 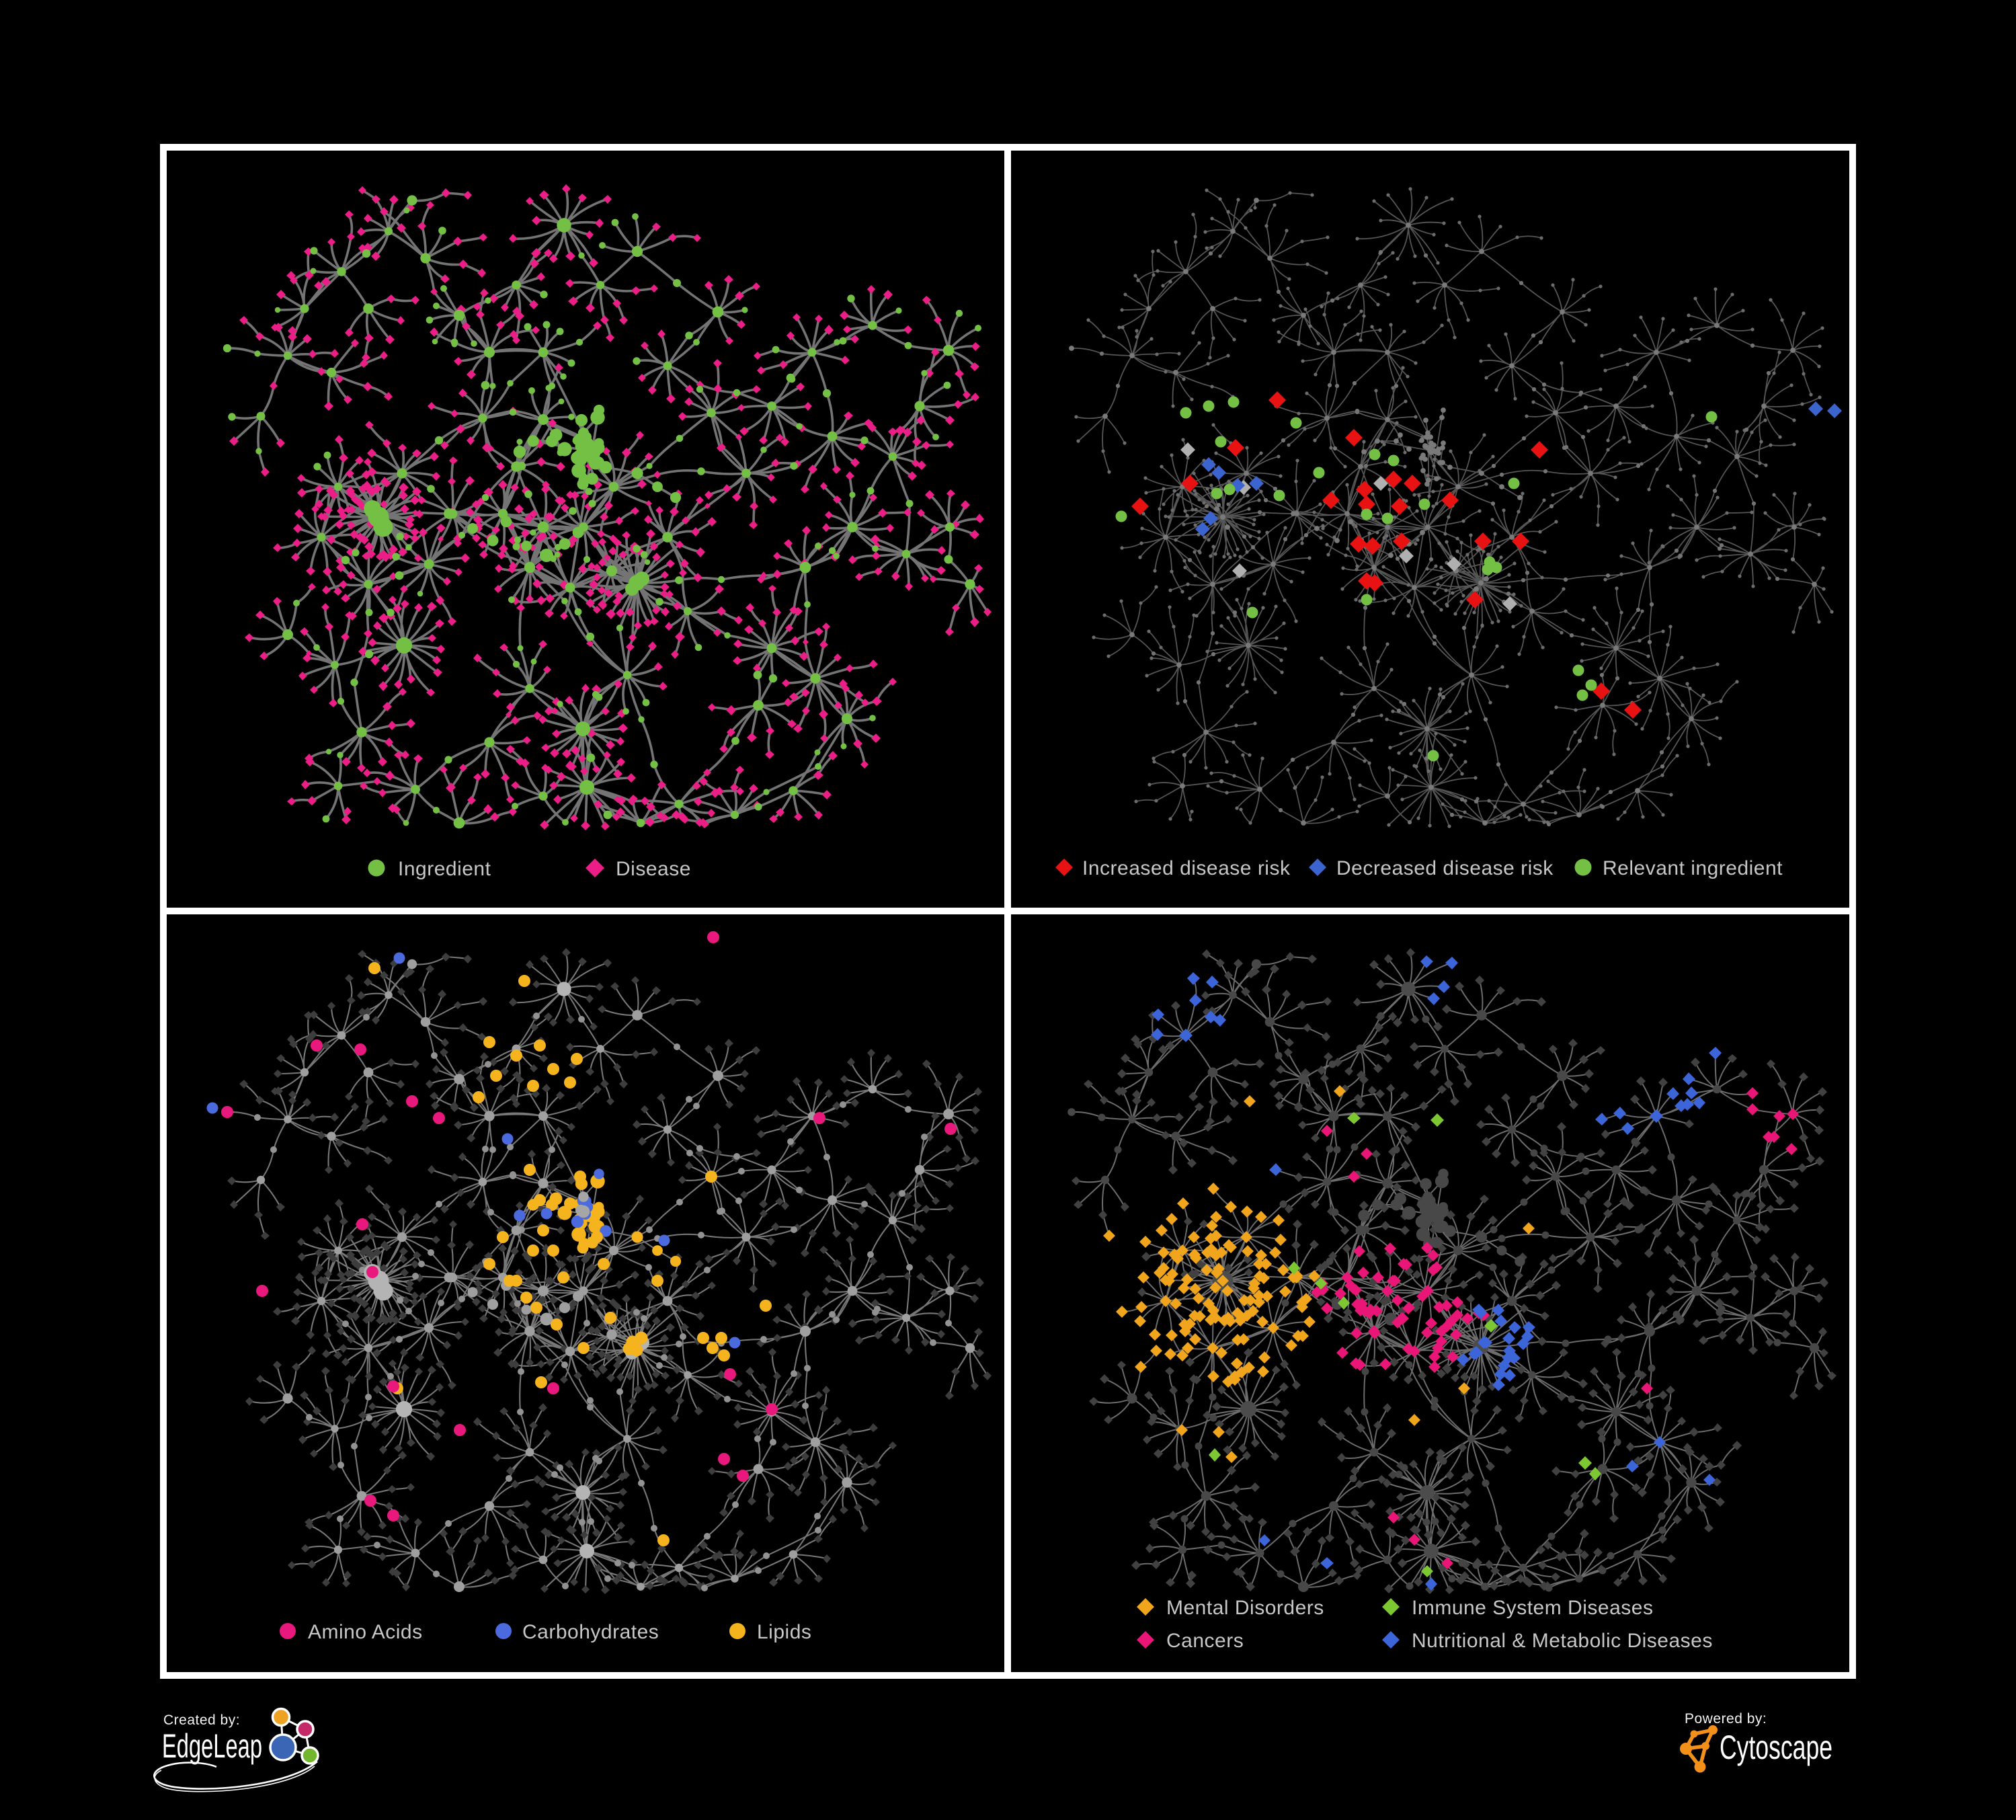 I want to click on svg-text: Relevant ingredient, so click(x=1693, y=868).